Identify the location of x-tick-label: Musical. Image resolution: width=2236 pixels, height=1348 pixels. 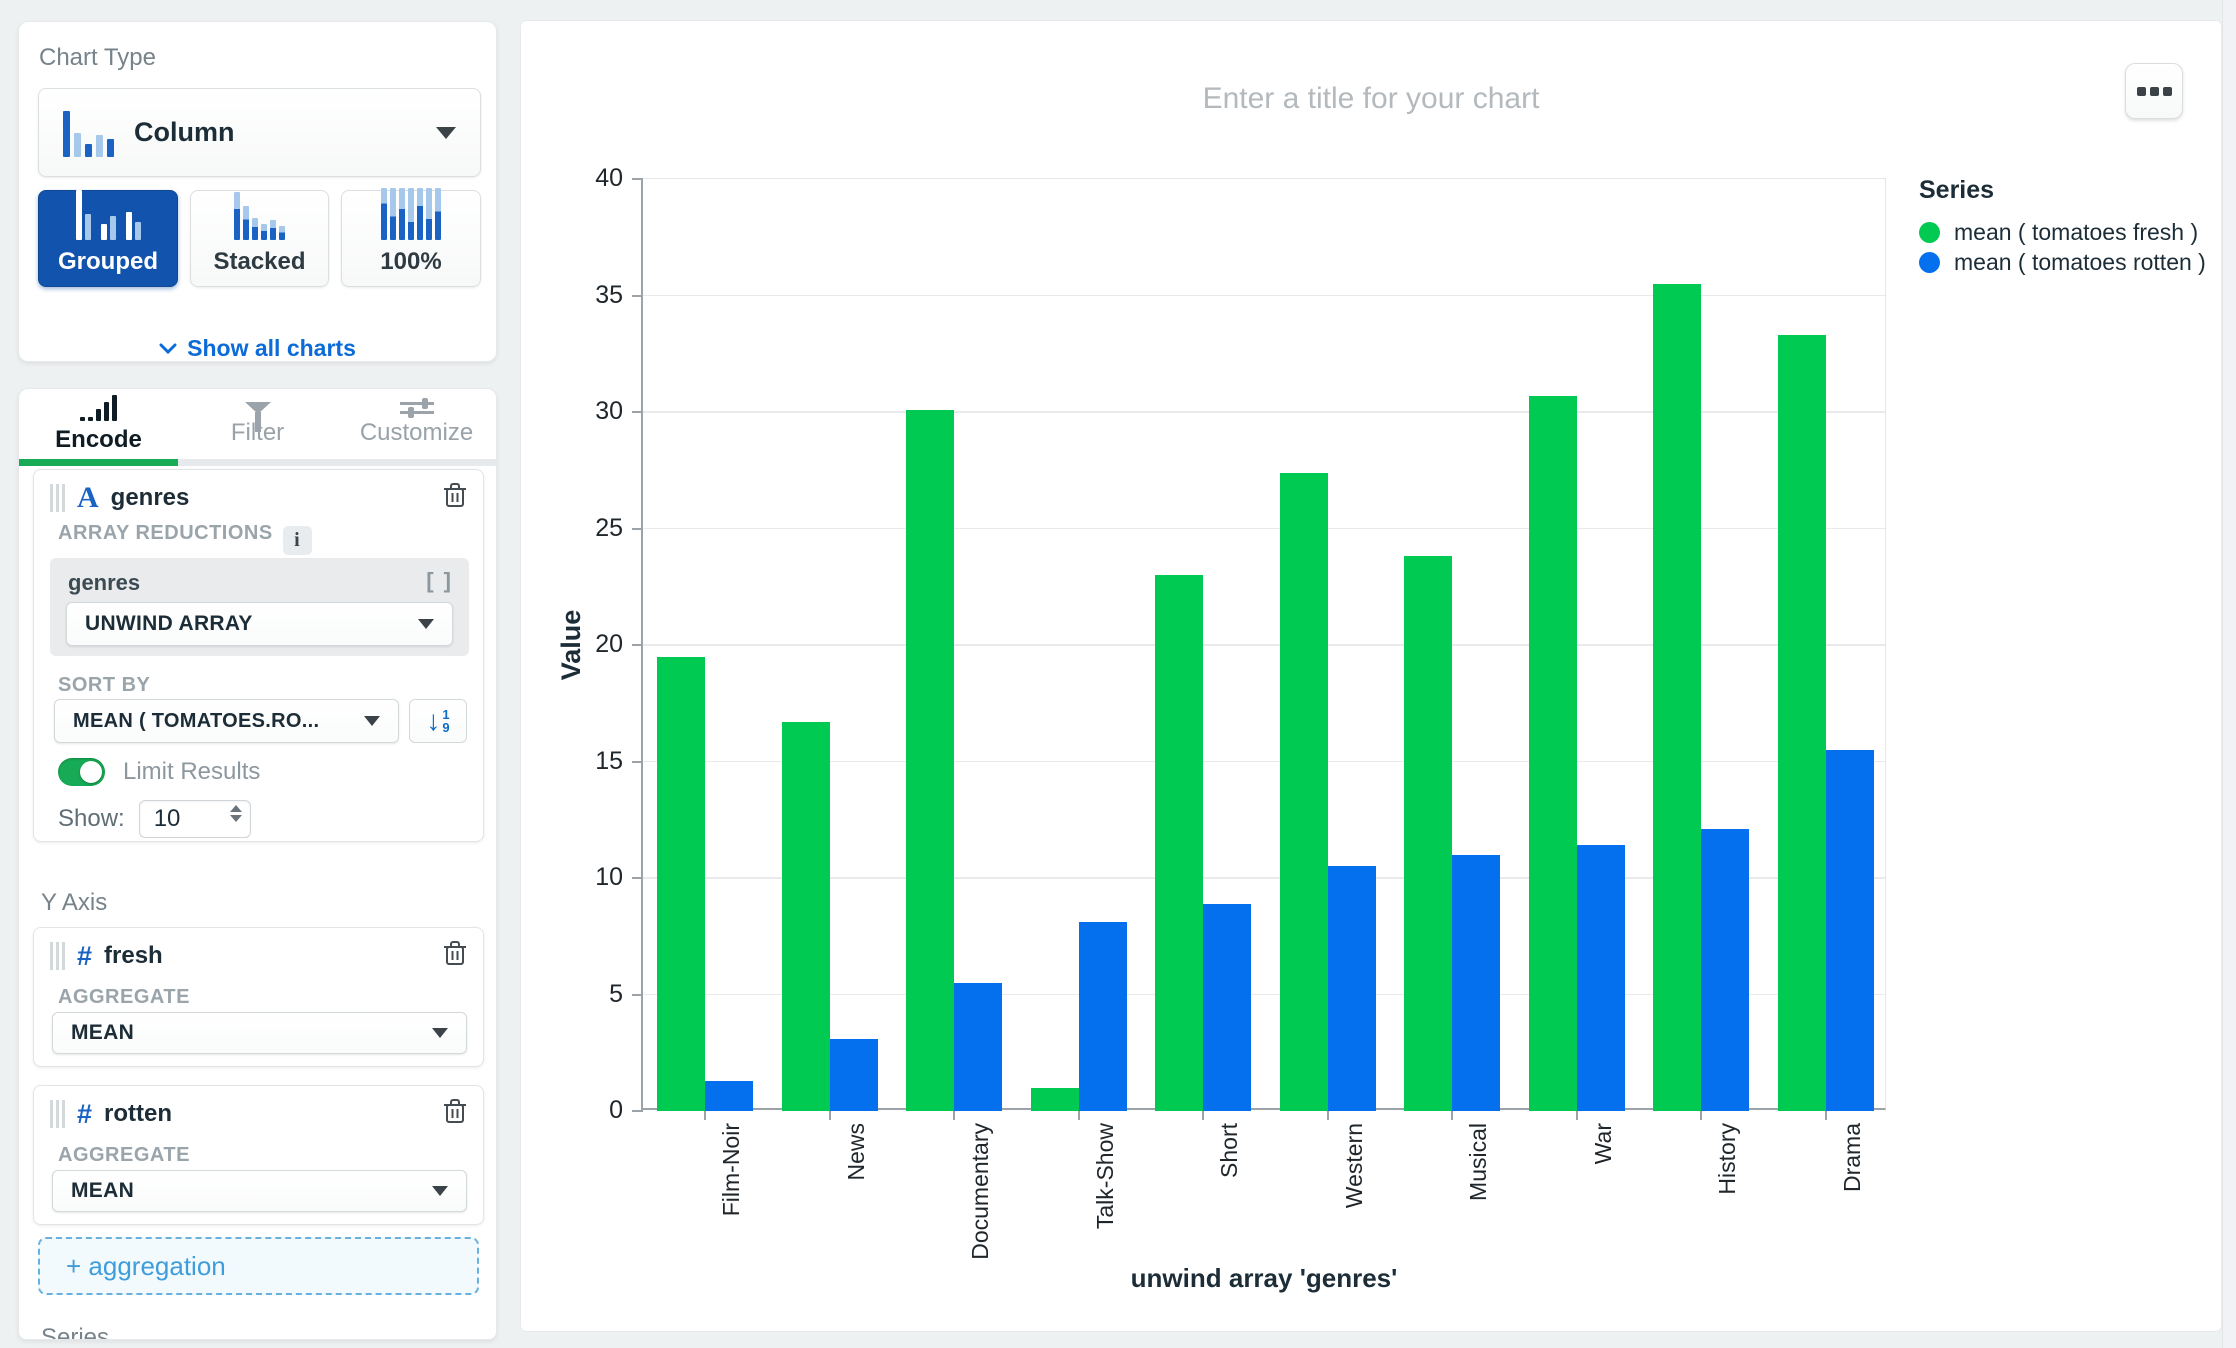
(1478, 1162).